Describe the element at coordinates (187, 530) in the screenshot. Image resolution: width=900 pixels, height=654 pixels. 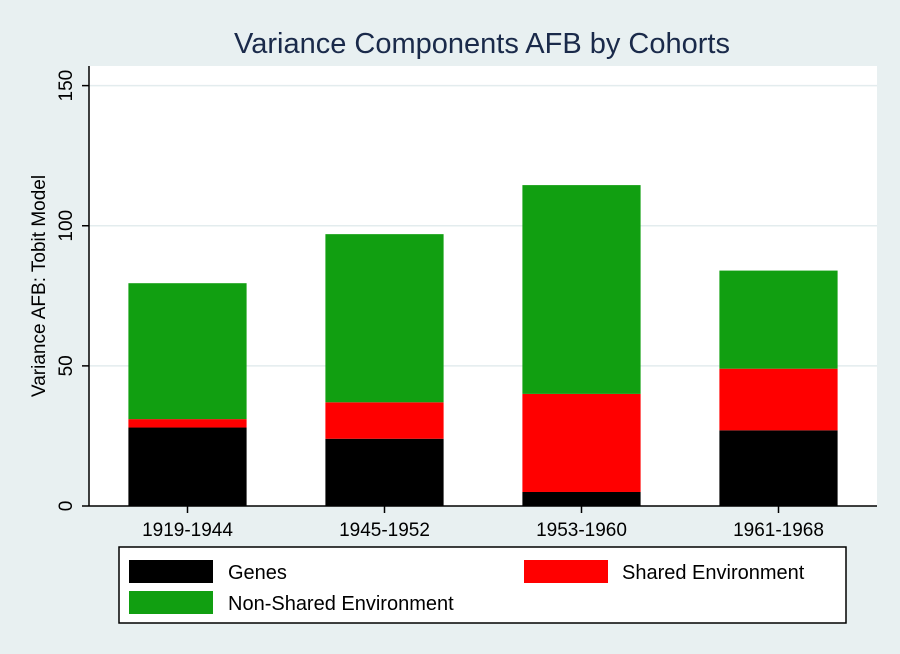
I see `x-tick-label: 1919-1944` at that location.